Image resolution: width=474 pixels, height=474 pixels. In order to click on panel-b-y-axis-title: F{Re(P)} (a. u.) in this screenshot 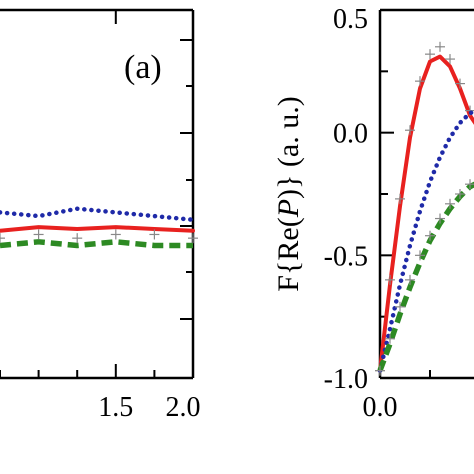, I will do `click(288, 193)`.